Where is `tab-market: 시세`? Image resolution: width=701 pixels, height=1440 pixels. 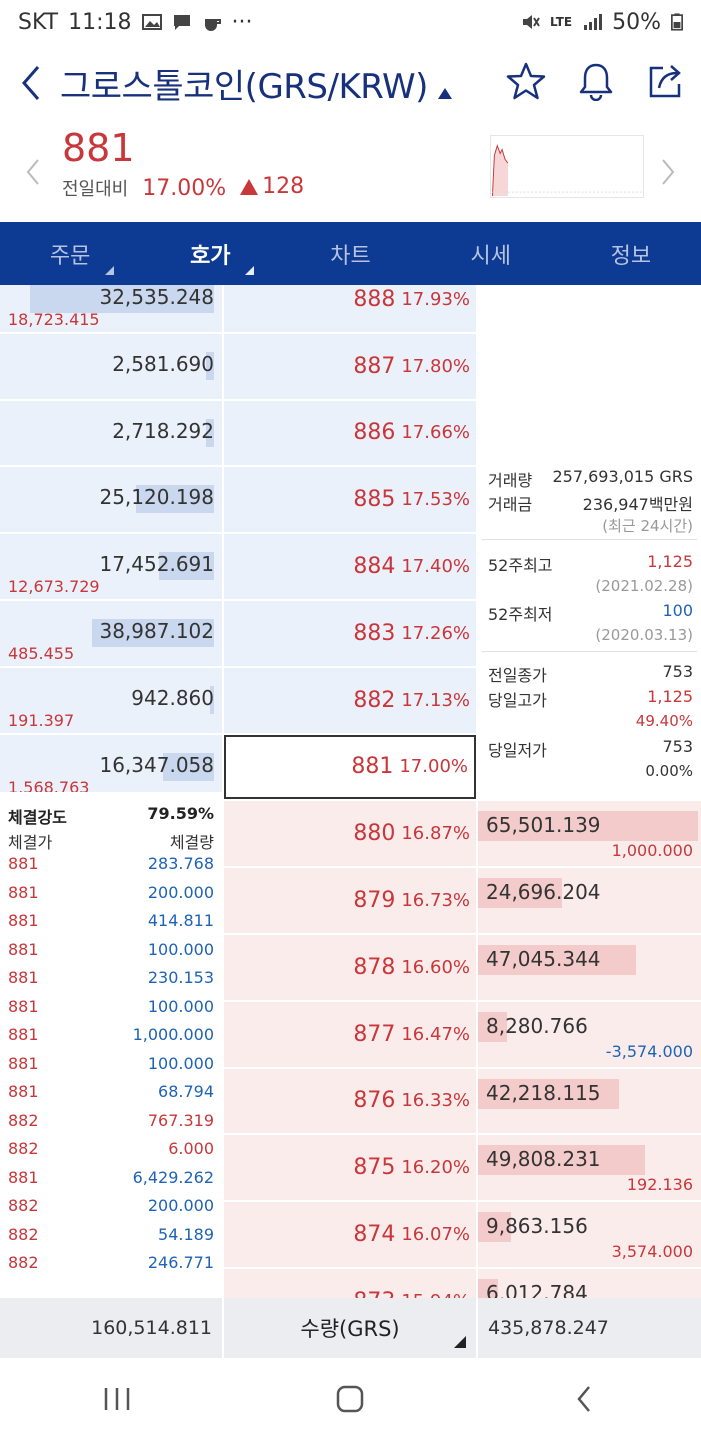 tab-market: 시세 is located at coordinates (491, 253).